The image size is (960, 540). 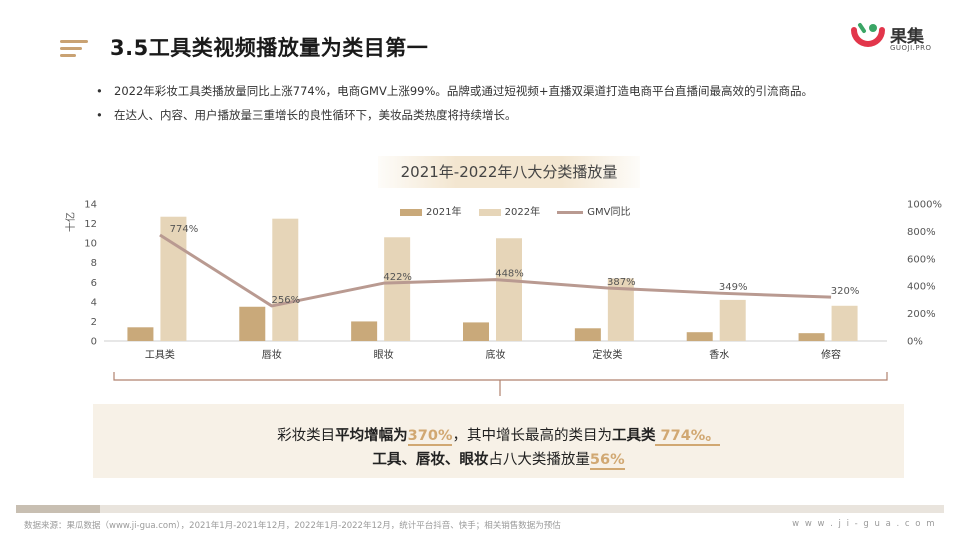 What do you see at coordinates (285, 300) in the screenshot?
I see `gmv-data-label: 256%` at bounding box center [285, 300].